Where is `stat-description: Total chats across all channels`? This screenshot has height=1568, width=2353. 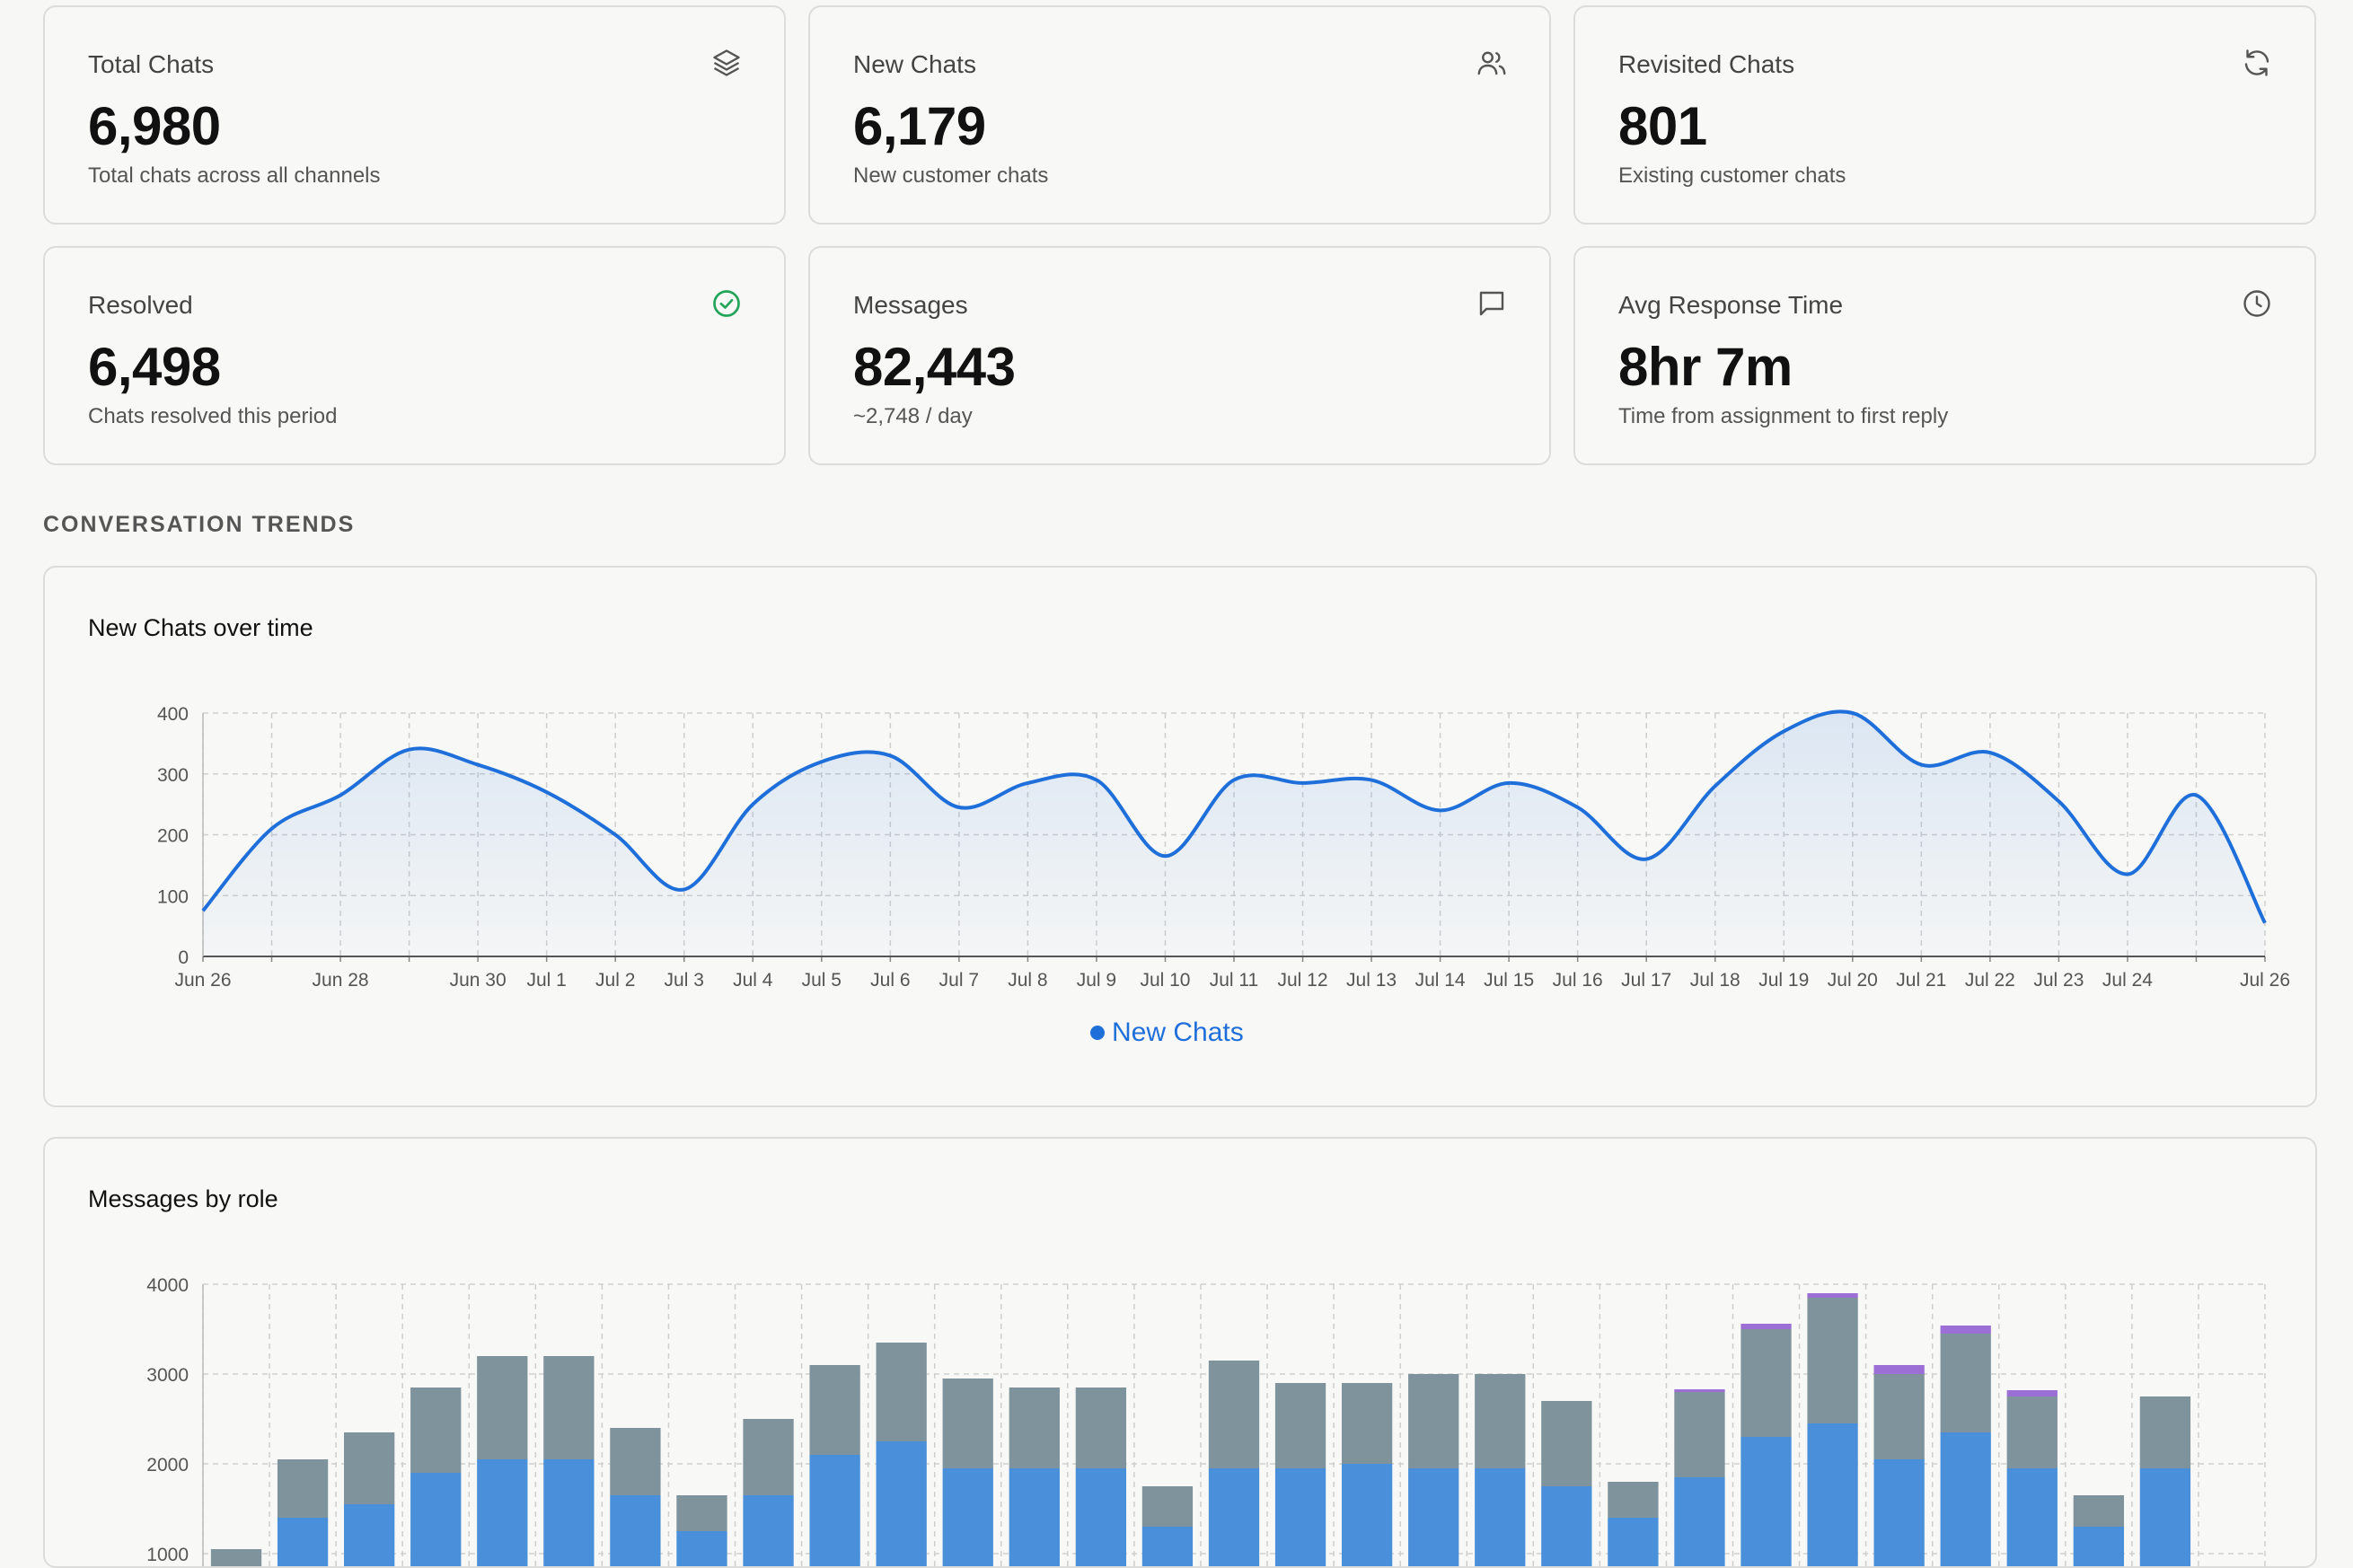
stat-description: Total chats across all channels is located at coordinates (234, 175).